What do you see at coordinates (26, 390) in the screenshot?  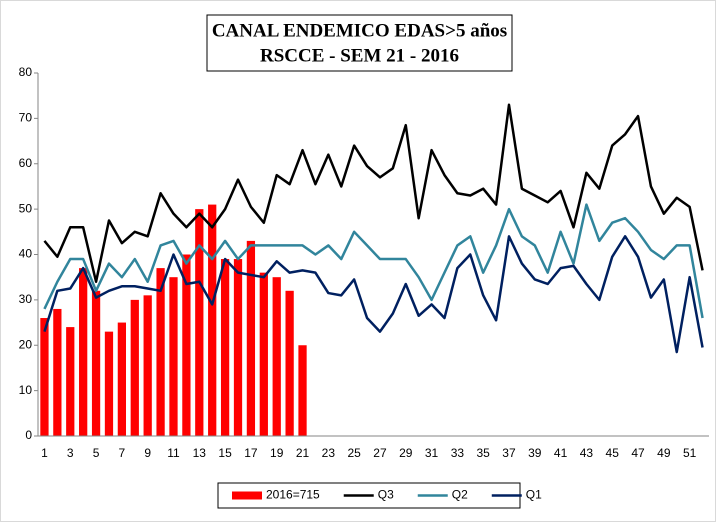 I see `y-tick-label: 10` at bounding box center [26, 390].